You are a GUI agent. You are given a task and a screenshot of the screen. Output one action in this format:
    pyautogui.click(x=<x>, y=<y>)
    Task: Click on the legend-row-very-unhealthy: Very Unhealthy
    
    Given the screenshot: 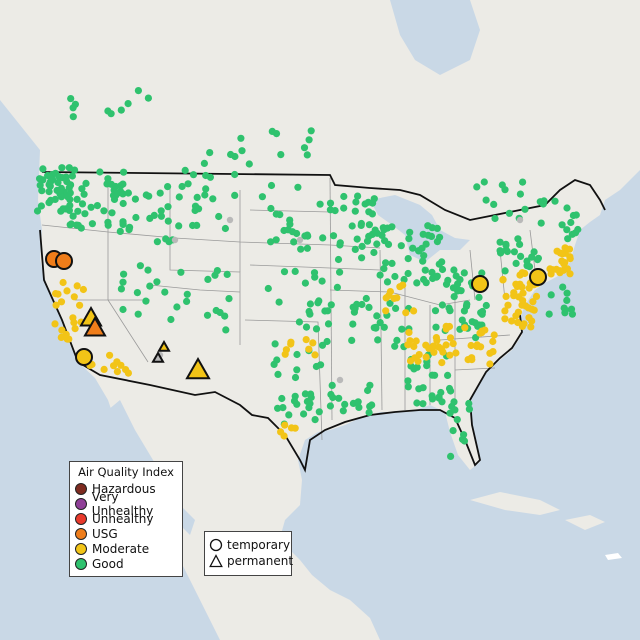 What is the action you would take?
    pyautogui.click(x=128, y=504)
    